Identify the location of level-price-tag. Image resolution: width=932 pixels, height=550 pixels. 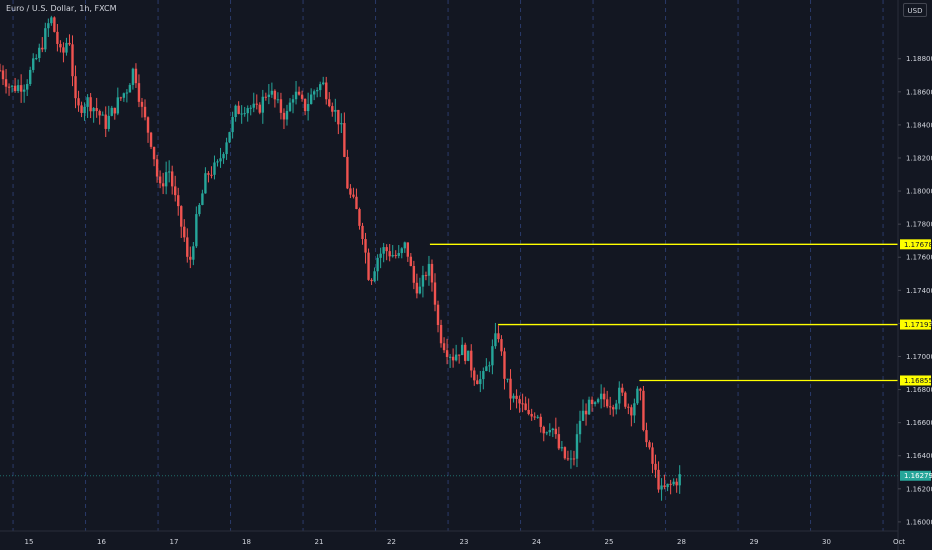
(915, 380).